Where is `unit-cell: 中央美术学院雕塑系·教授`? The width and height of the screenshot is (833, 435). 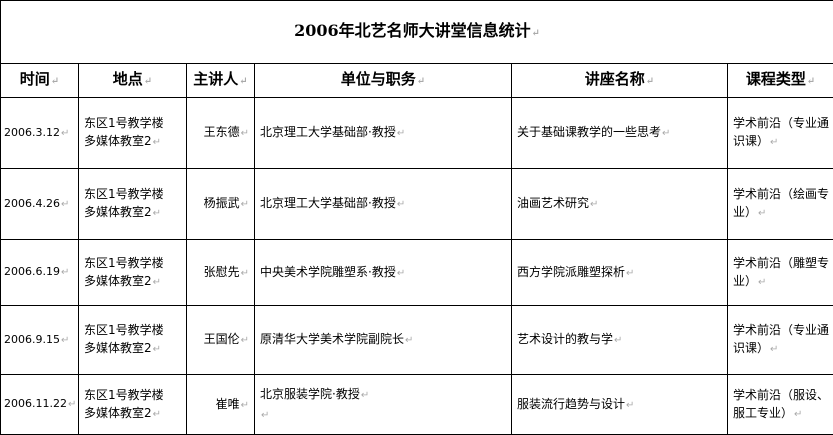
unit-cell: 中央美术学院雕塑系·教授 is located at coordinates (383, 273).